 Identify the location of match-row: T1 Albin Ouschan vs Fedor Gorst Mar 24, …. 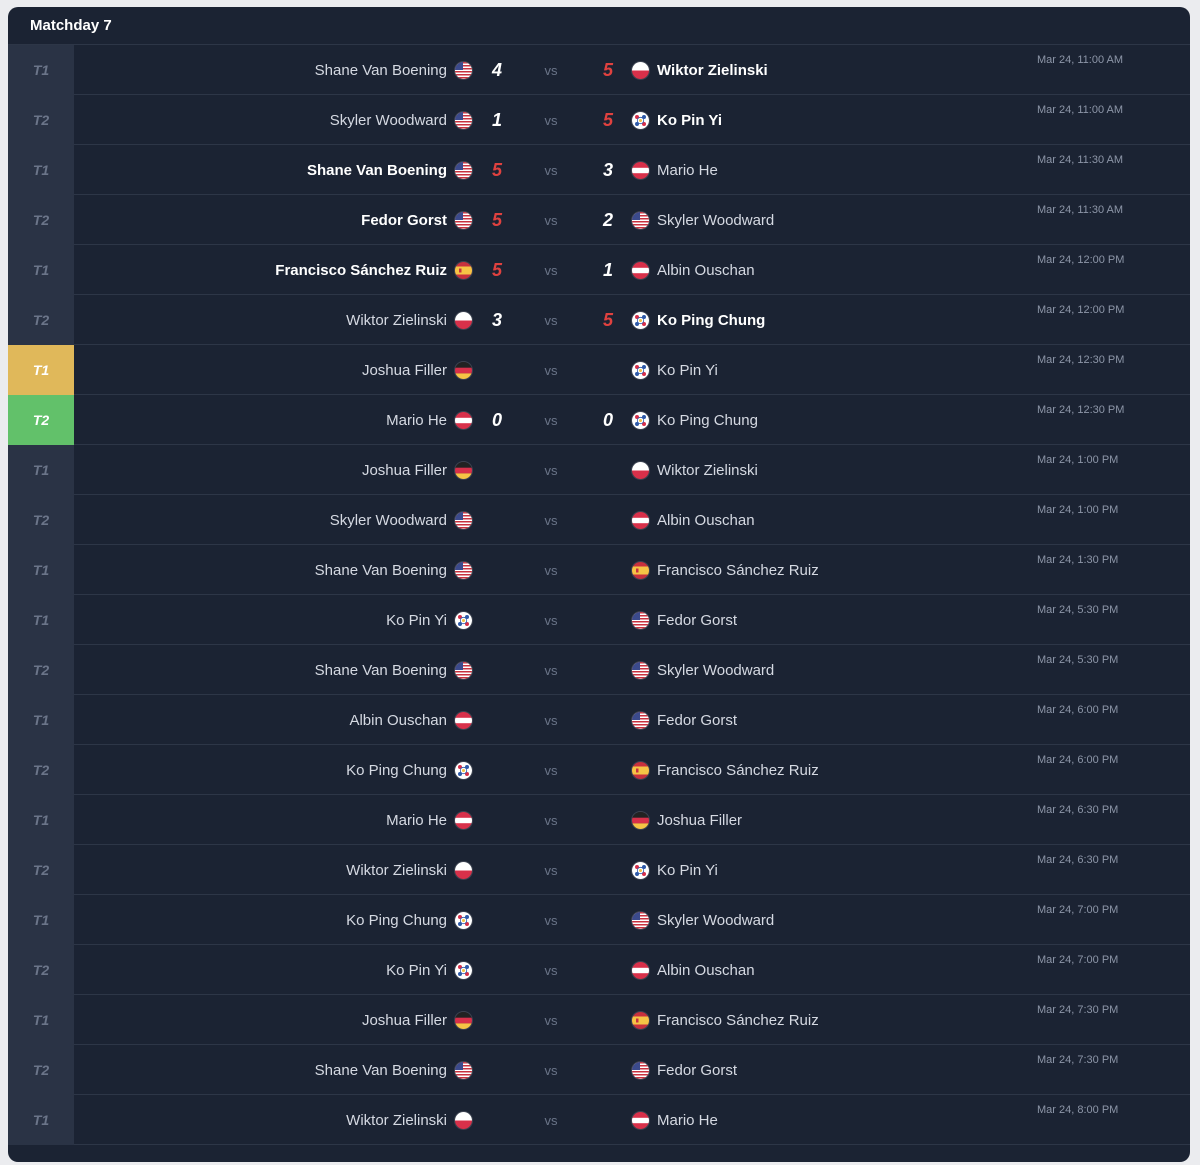
(599, 720).